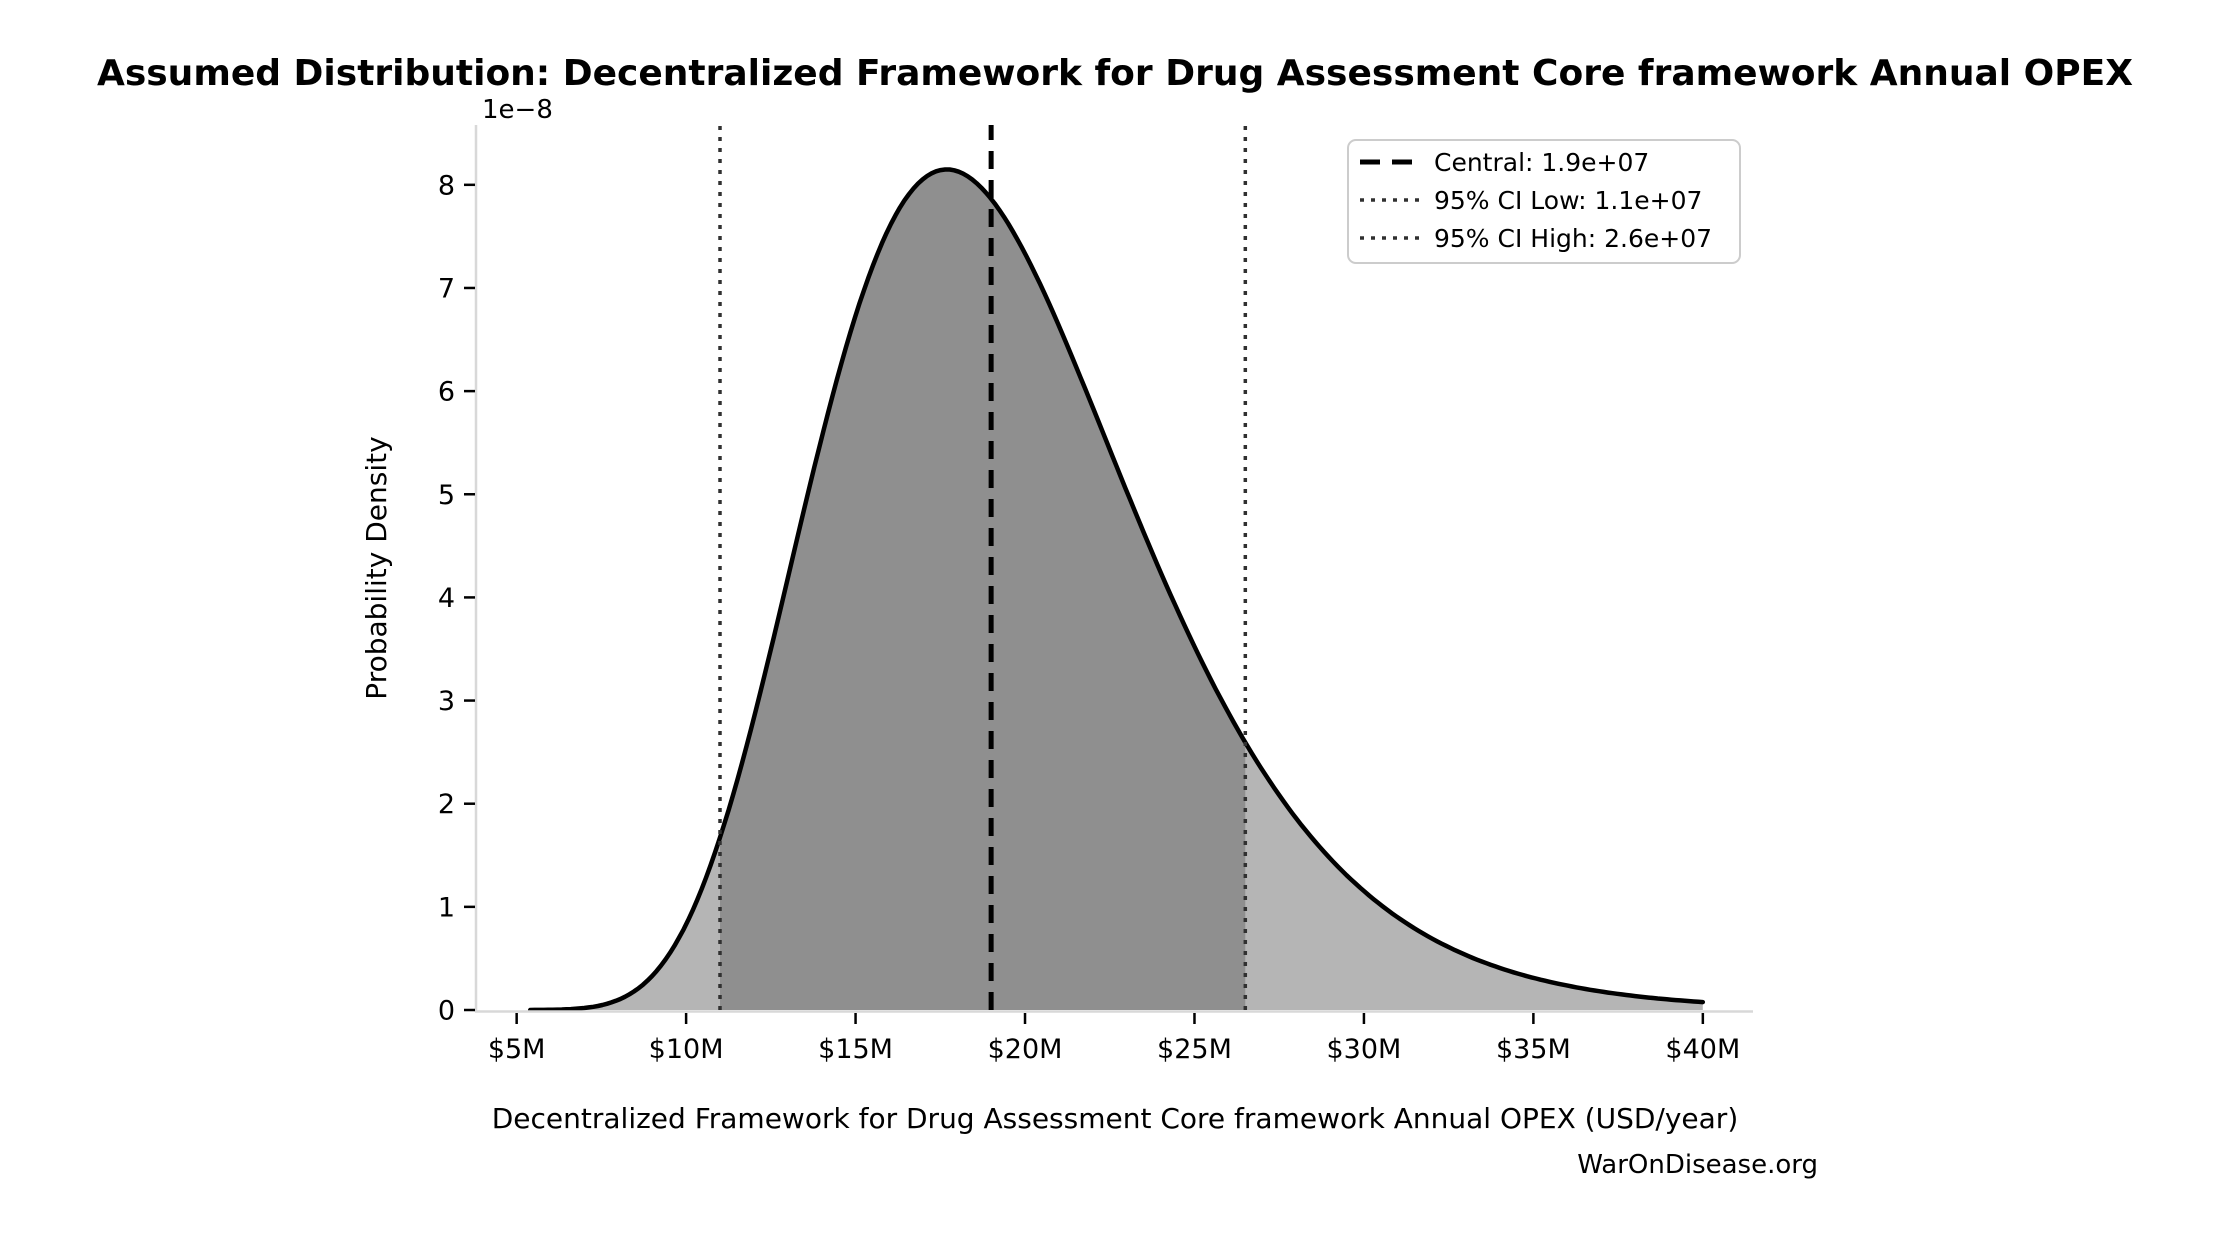 The height and width of the screenshot is (1234, 2229). Describe the element at coordinates (1702, 1049) in the screenshot. I see `x-tick-label: $40M` at that location.